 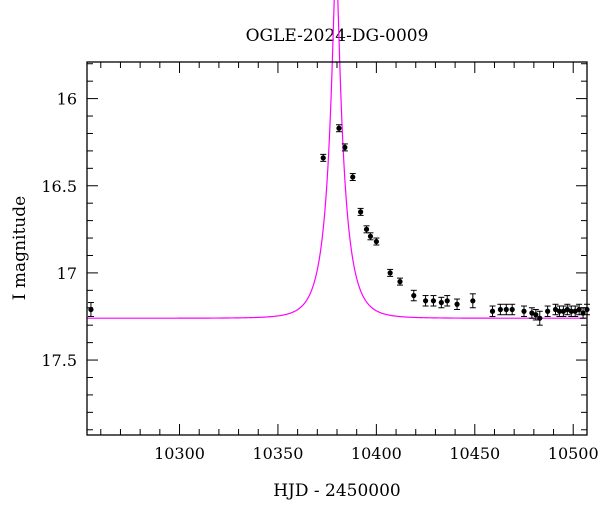 I want to click on x-tick-label: 10450, so click(x=474, y=453).